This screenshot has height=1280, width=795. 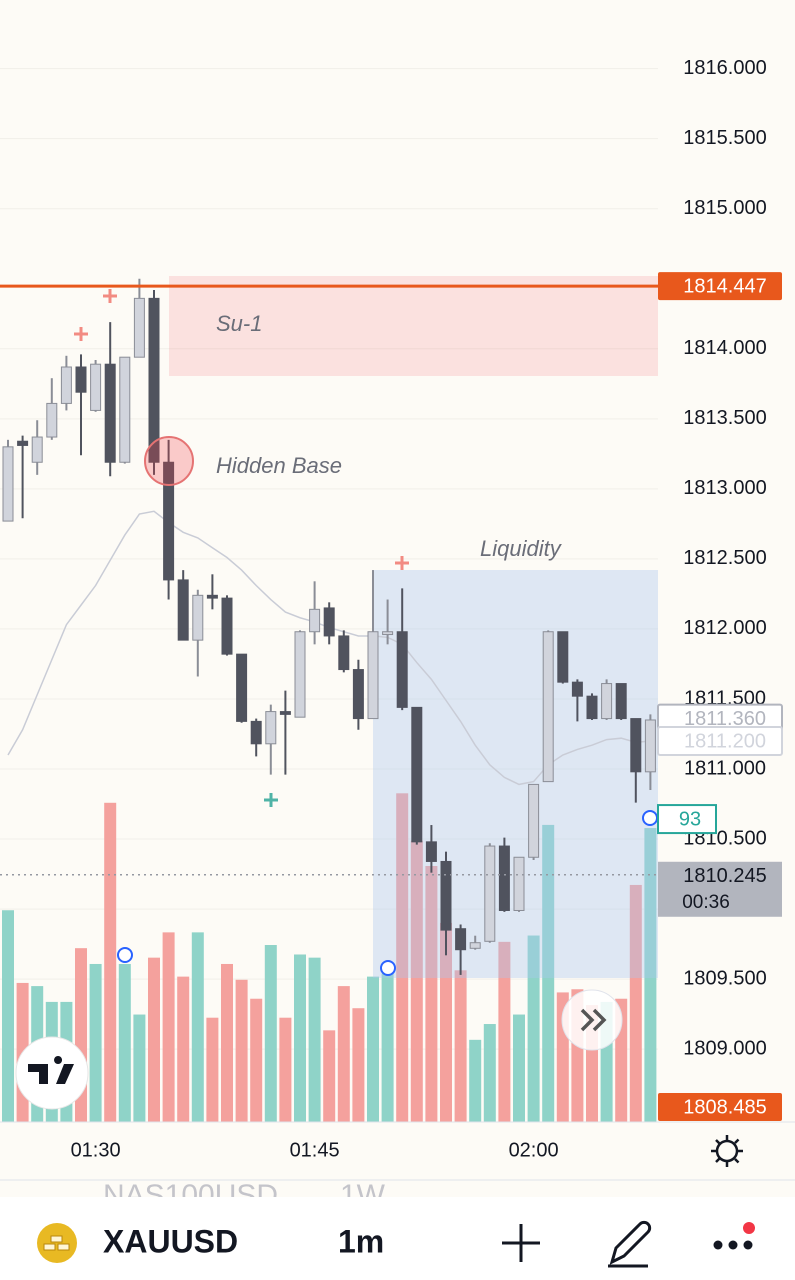 What do you see at coordinates (169, 461) in the screenshot?
I see `hidden-base-marker` at bounding box center [169, 461].